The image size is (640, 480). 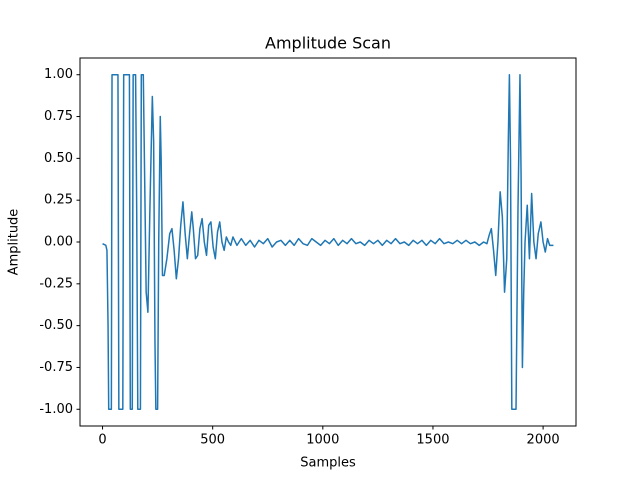 What do you see at coordinates (56, 367) in the screenshot?
I see `y-tick-label: -0.75` at bounding box center [56, 367].